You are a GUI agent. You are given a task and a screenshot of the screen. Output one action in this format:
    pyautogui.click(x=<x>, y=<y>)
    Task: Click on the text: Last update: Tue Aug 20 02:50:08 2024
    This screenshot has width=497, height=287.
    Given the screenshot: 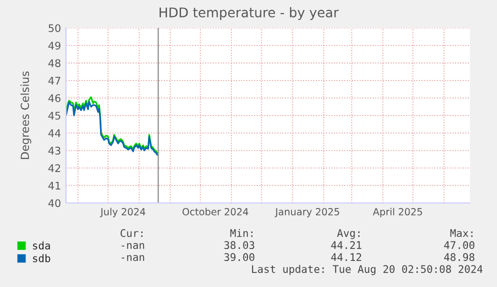 What is the action you would take?
    pyautogui.click(x=367, y=270)
    